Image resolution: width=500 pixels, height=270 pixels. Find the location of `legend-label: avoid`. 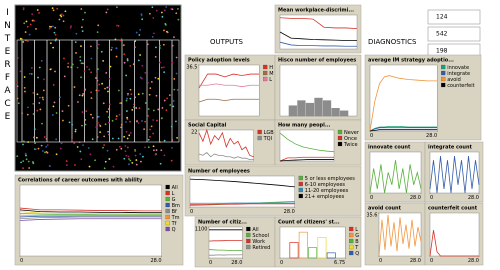

legend-label: avoid is located at coordinates (454, 80).